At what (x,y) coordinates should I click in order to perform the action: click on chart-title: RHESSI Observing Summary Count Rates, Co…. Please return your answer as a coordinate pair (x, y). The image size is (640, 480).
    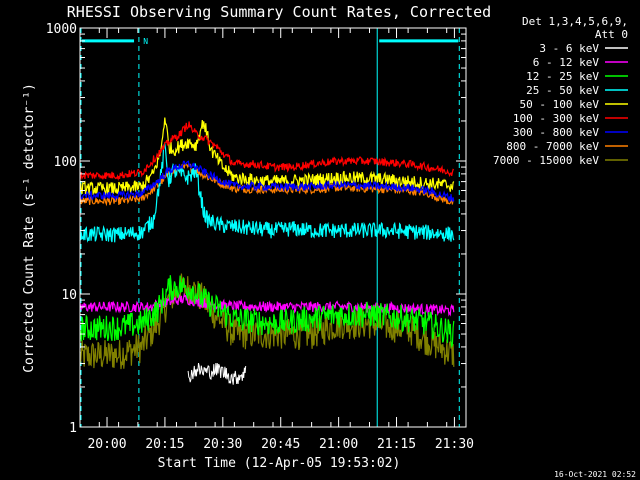
    Looking at the image, I should click on (279, 12).